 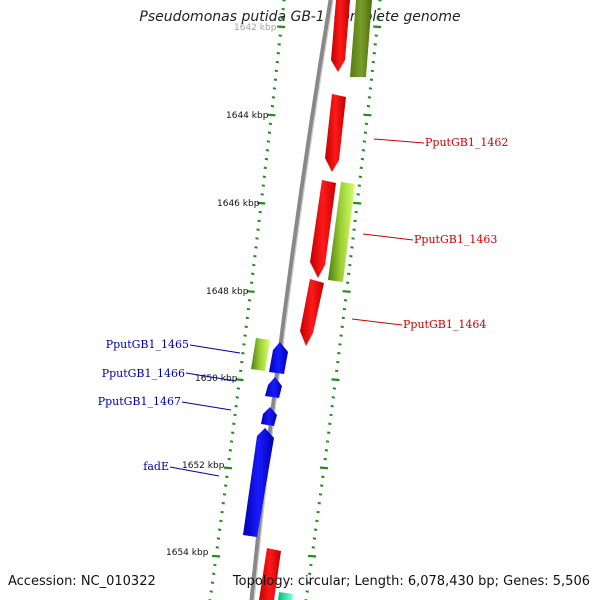 I want to click on feature-PputGB1_1465-green, so click(x=260, y=354).